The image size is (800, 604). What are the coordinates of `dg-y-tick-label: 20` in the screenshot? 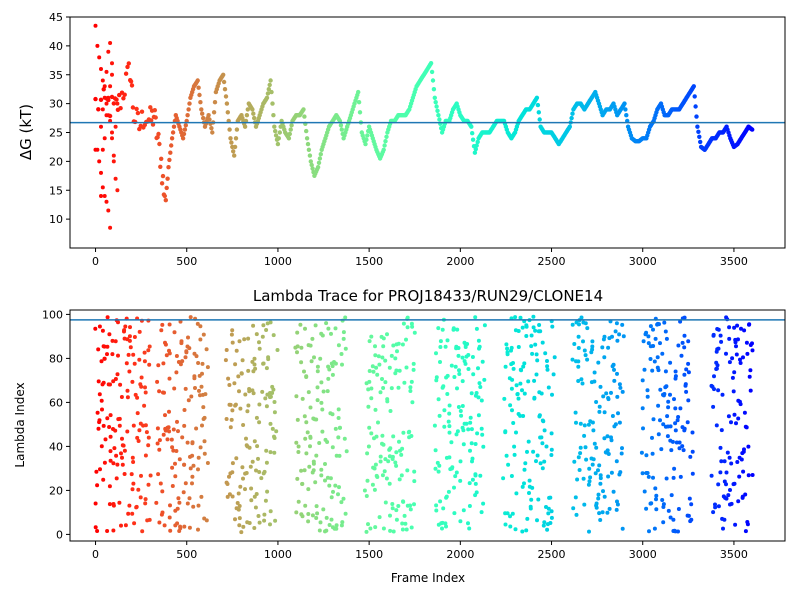 It's located at (56, 161).